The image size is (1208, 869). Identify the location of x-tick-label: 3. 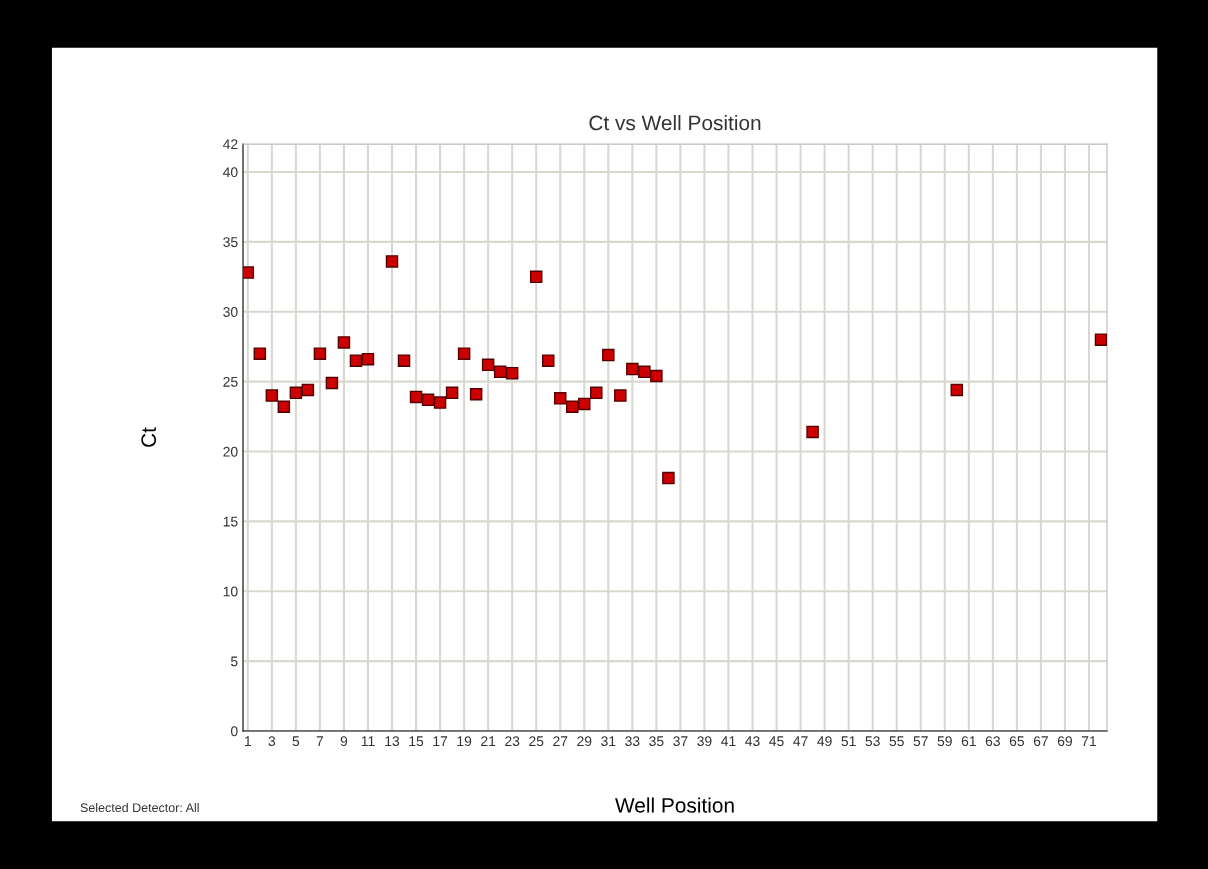
(272, 741).